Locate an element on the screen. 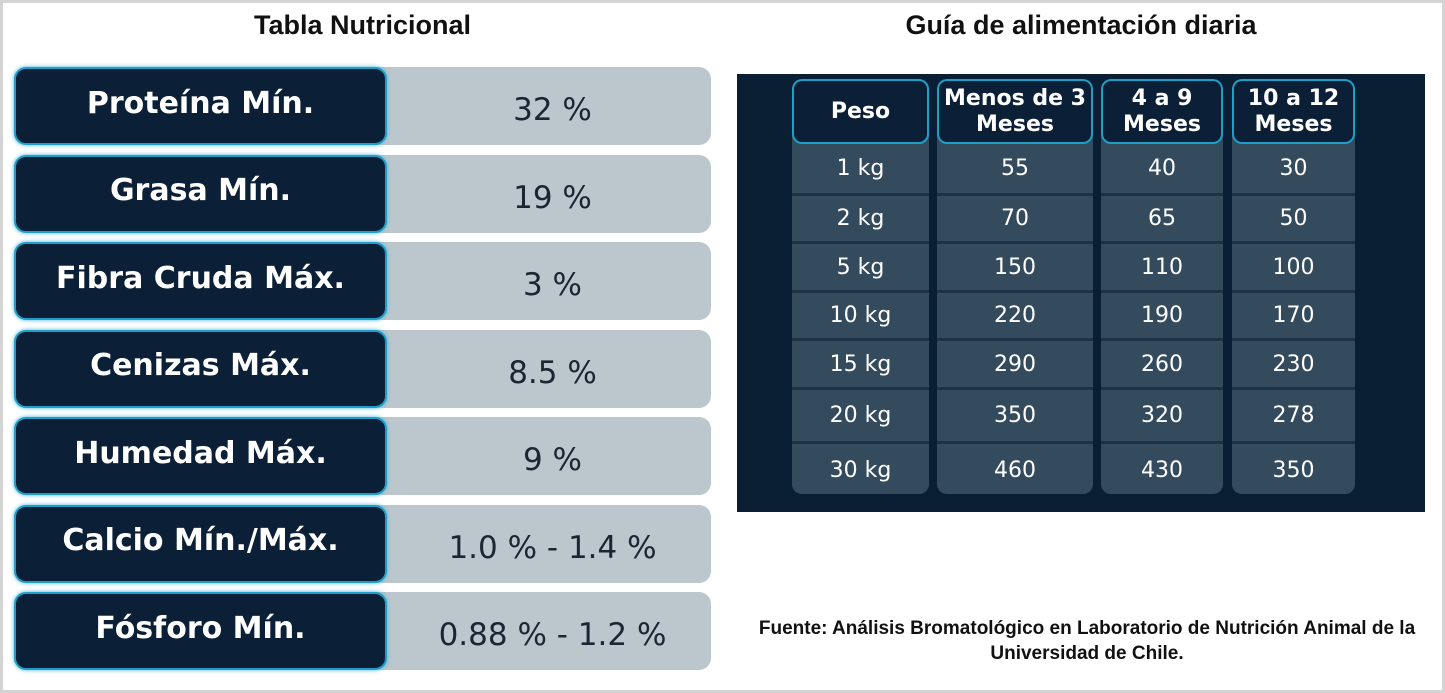  nutrient-label: Fósforo Mín. is located at coordinates (200, 631).